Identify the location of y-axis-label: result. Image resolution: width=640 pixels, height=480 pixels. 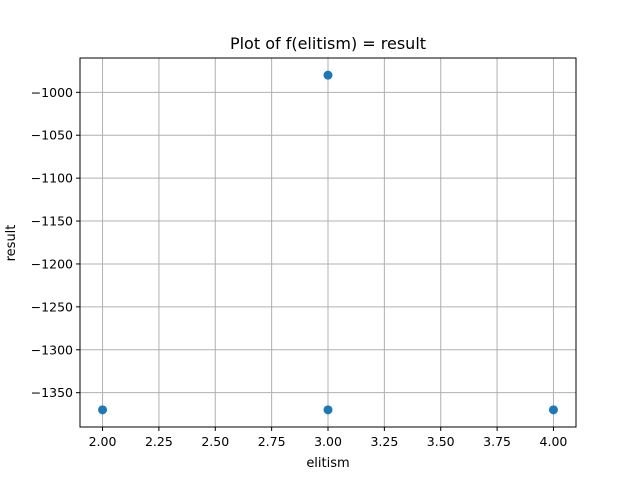
(11, 243).